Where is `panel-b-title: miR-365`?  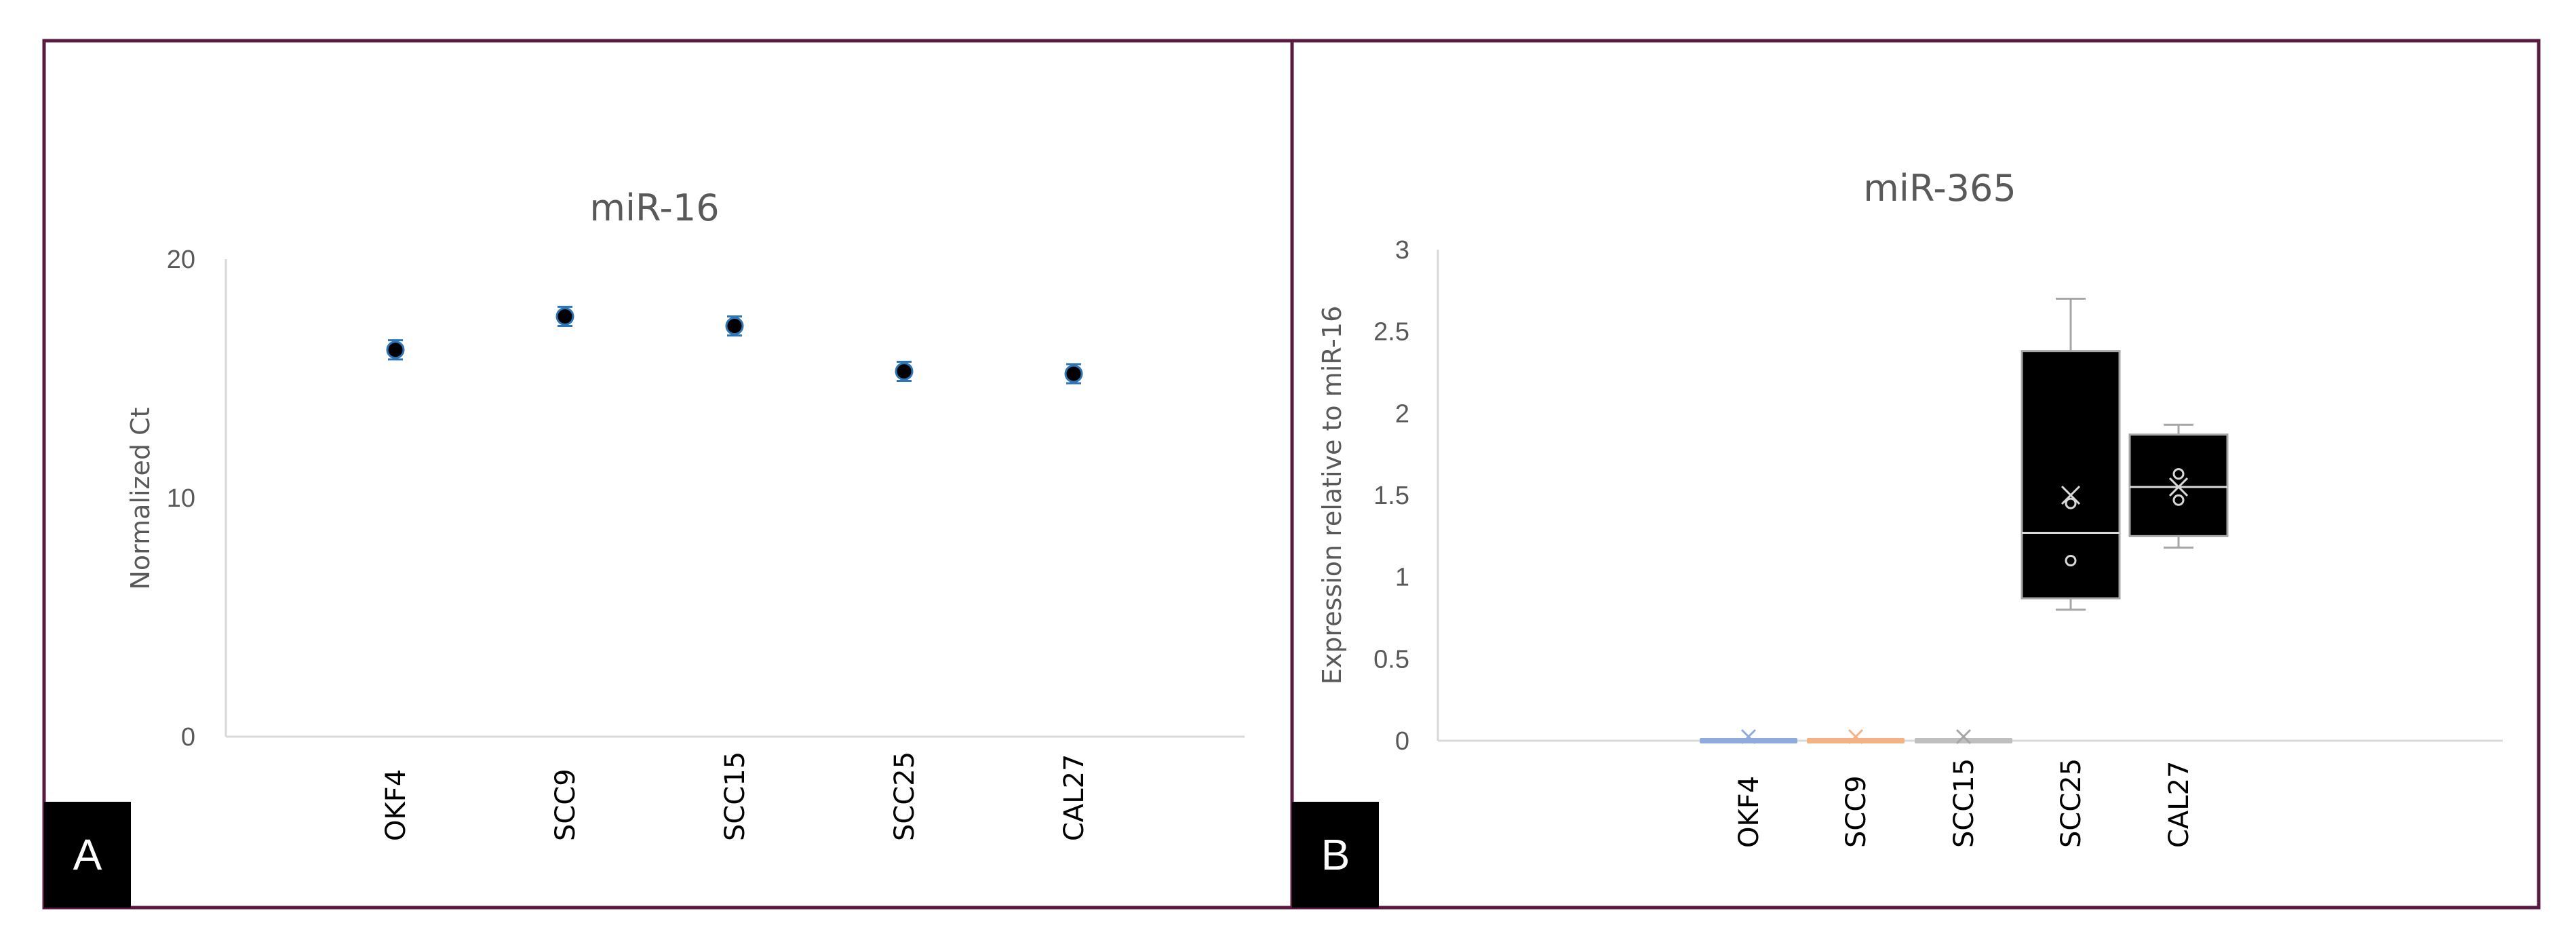
panel-b-title: miR-365 is located at coordinates (1939, 188).